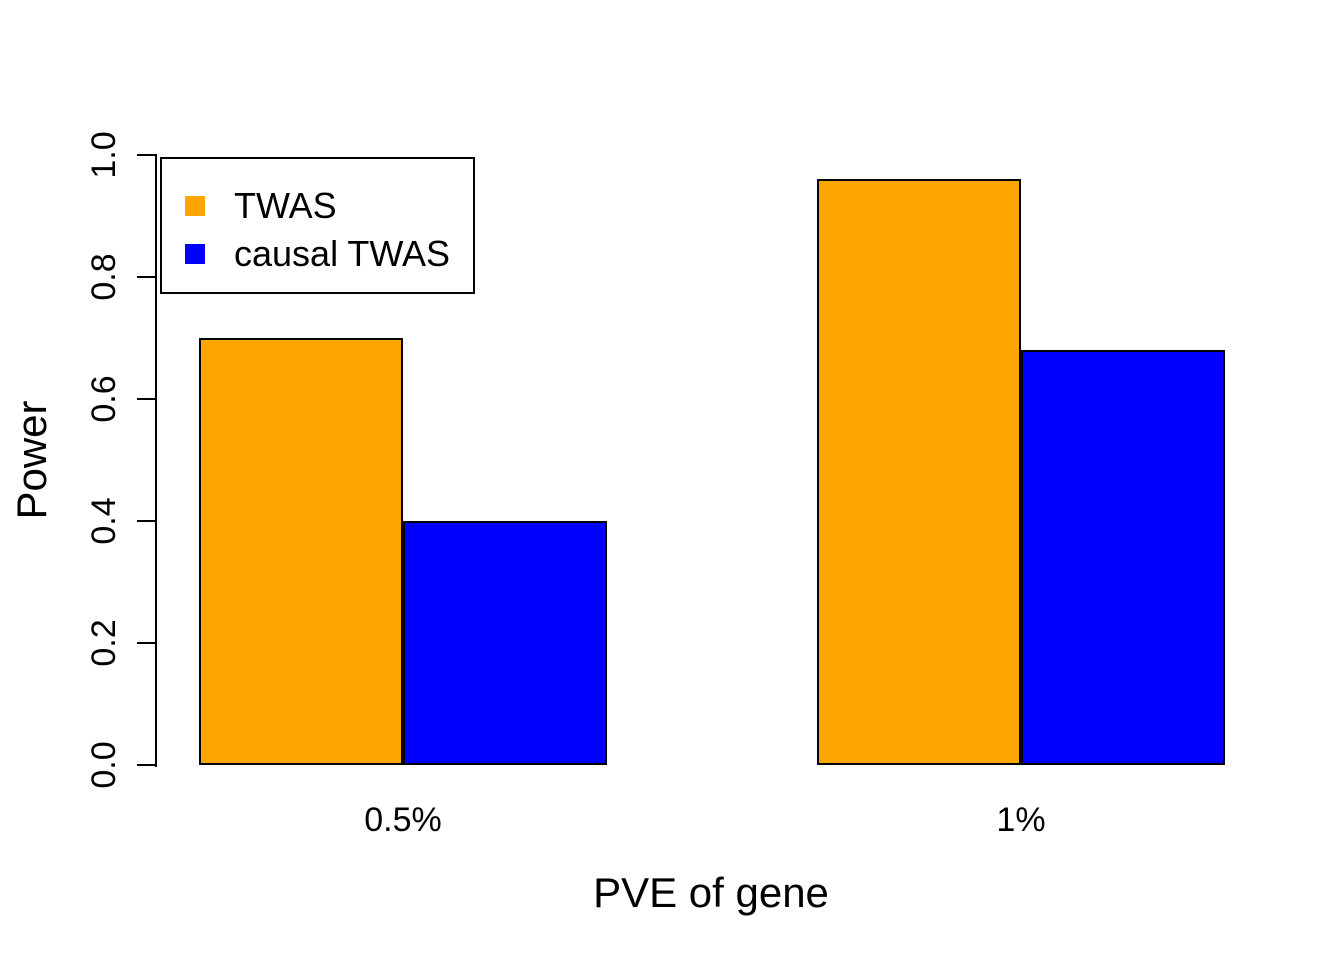 The width and height of the screenshot is (1344, 960). What do you see at coordinates (104, 277) in the screenshot?
I see `y-tick-label-0.8: 0.8` at bounding box center [104, 277].